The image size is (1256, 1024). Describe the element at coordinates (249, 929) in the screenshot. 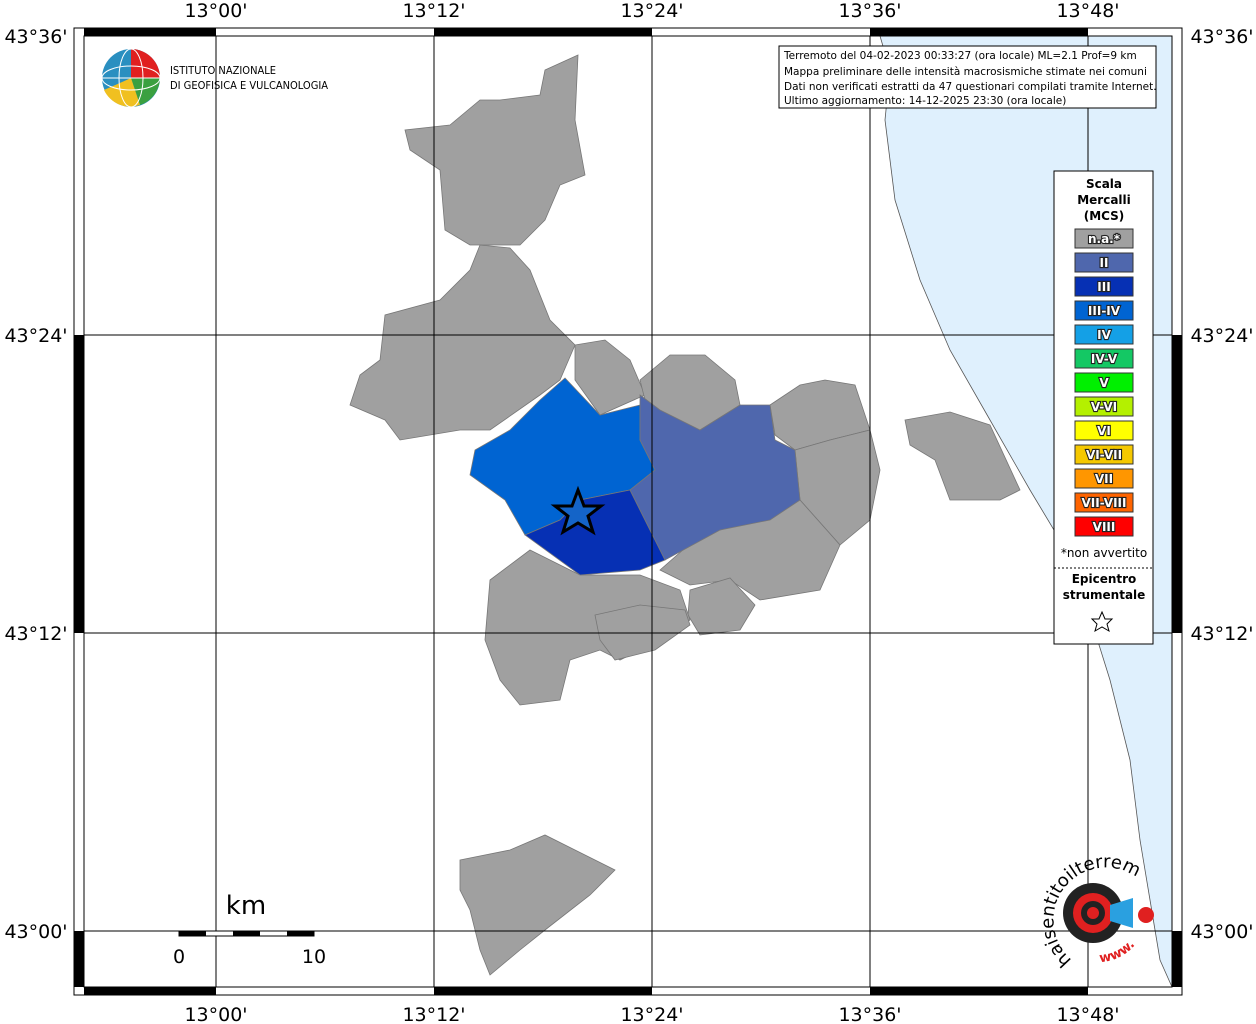

I see `scale-bar: km 0 10` at that location.